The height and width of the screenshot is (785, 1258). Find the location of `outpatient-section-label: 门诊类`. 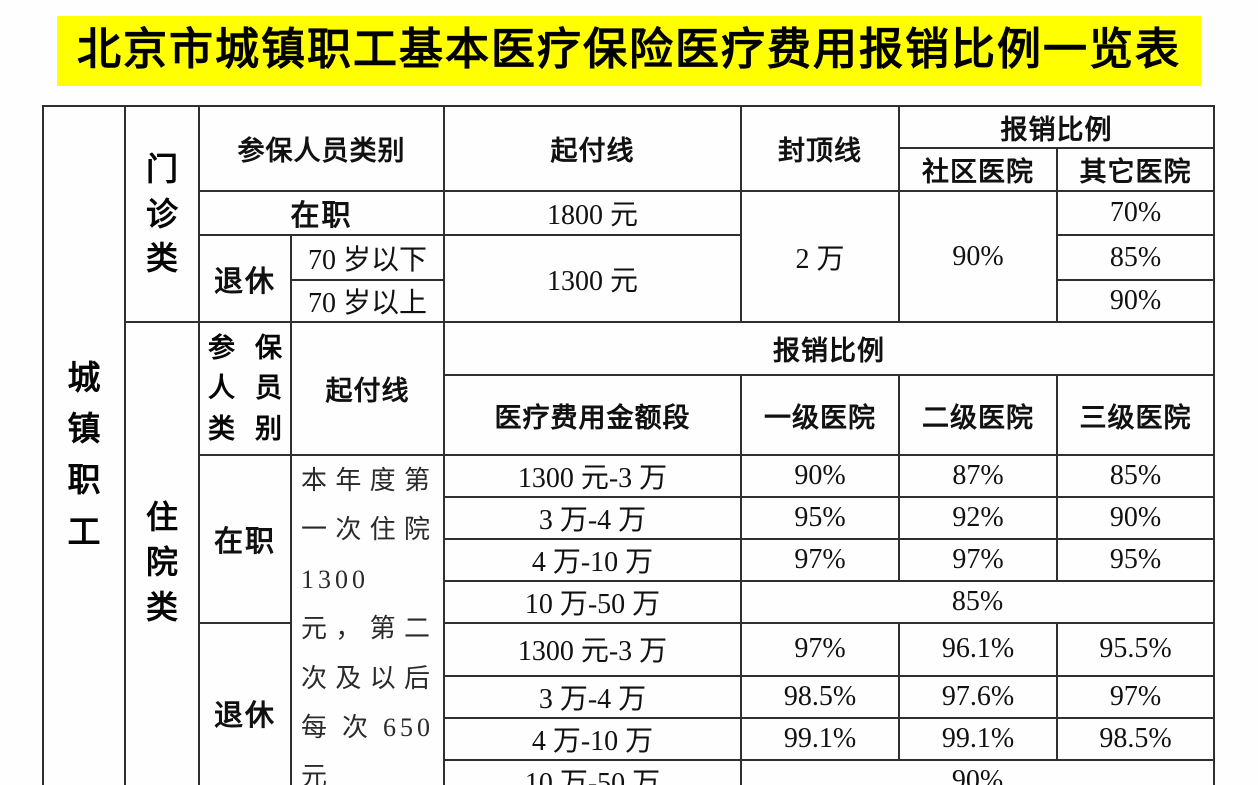

outpatient-section-label: 门诊类 is located at coordinates (161, 213).